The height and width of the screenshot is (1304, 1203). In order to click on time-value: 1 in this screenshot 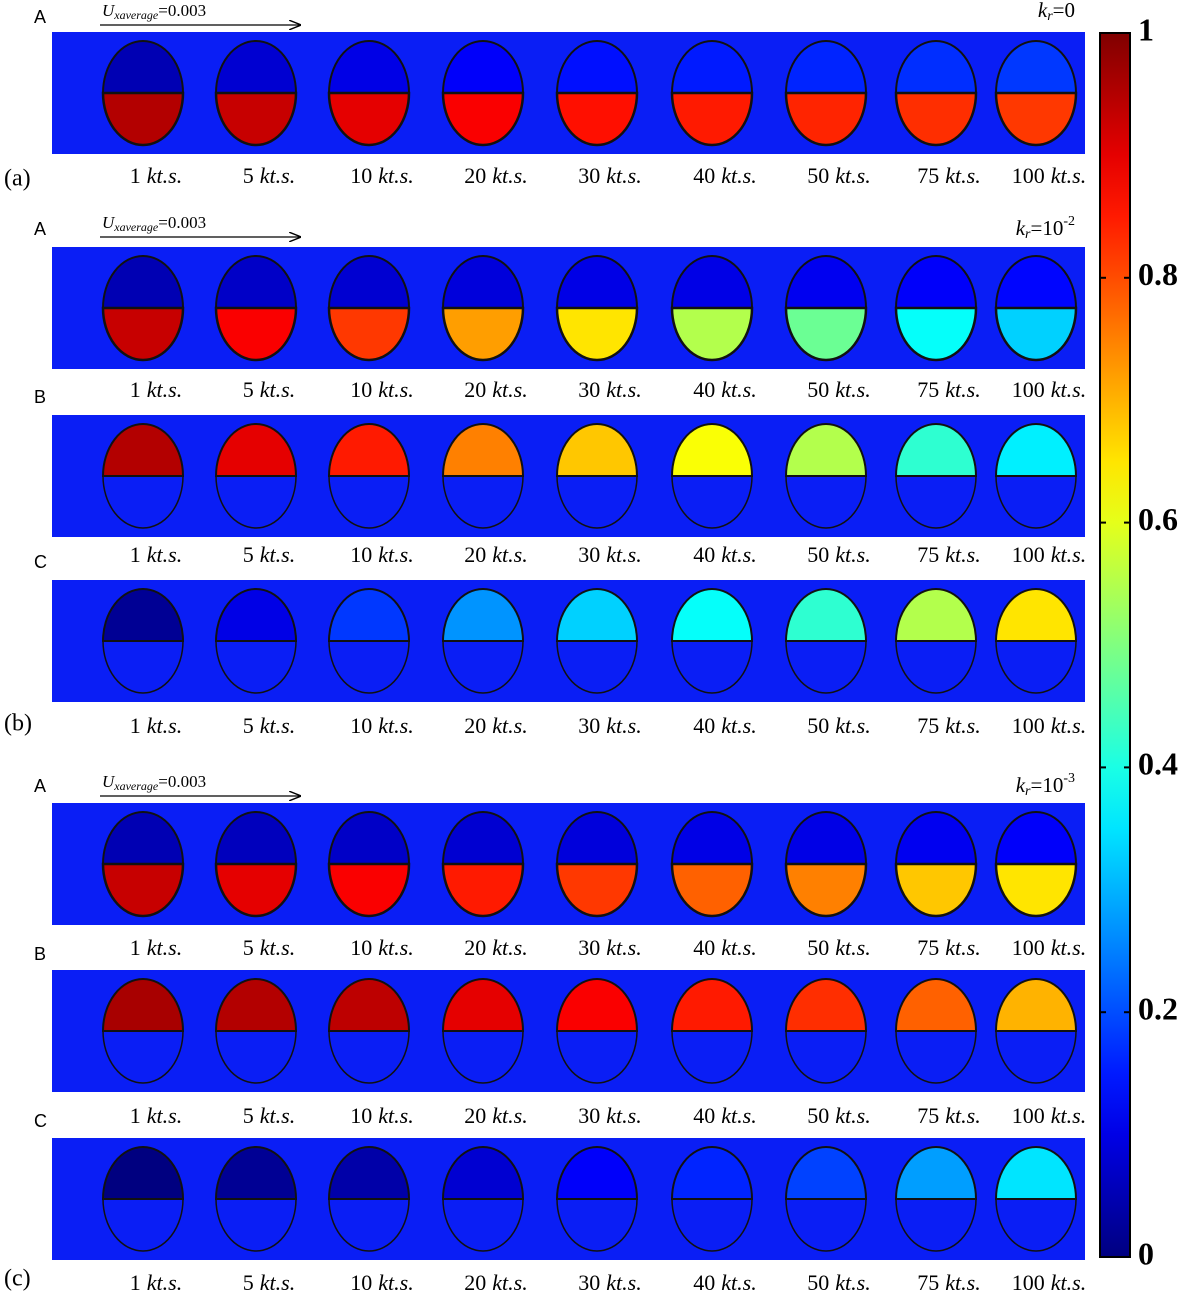, I will do `click(135, 725)`.